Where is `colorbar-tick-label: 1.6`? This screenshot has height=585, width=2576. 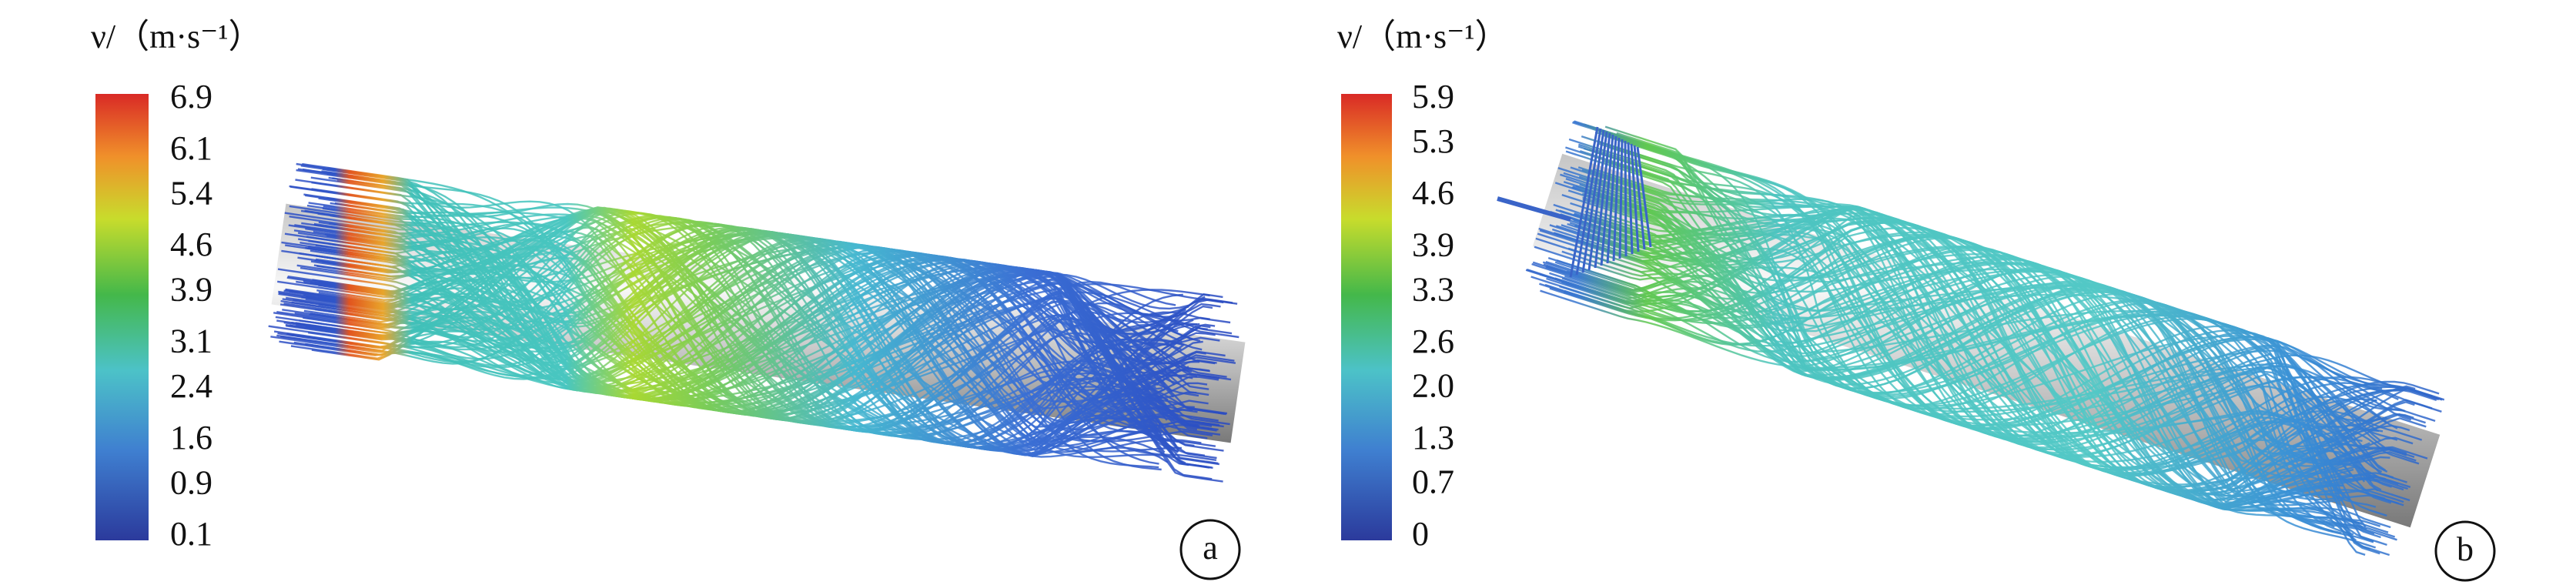 colorbar-tick-label: 1.6 is located at coordinates (191, 437).